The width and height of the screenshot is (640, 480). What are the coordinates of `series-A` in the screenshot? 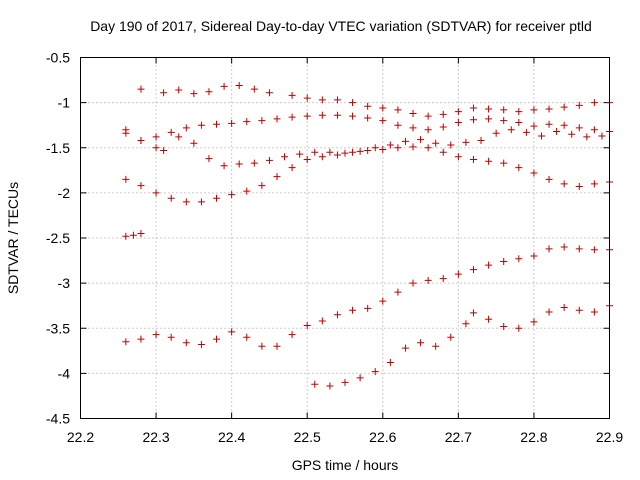 It's located at (375, 100).